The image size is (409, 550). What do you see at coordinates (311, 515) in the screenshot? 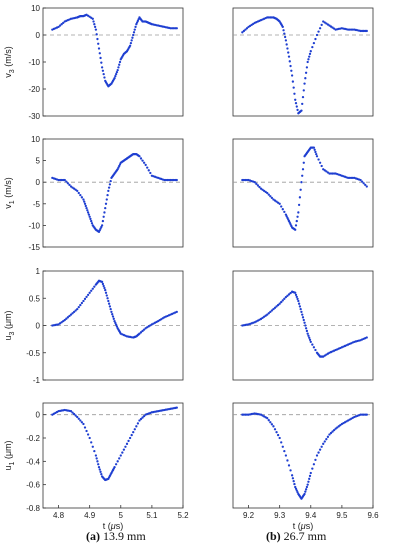
I see `x-tick-label: 9.4` at bounding box center [311, 515].